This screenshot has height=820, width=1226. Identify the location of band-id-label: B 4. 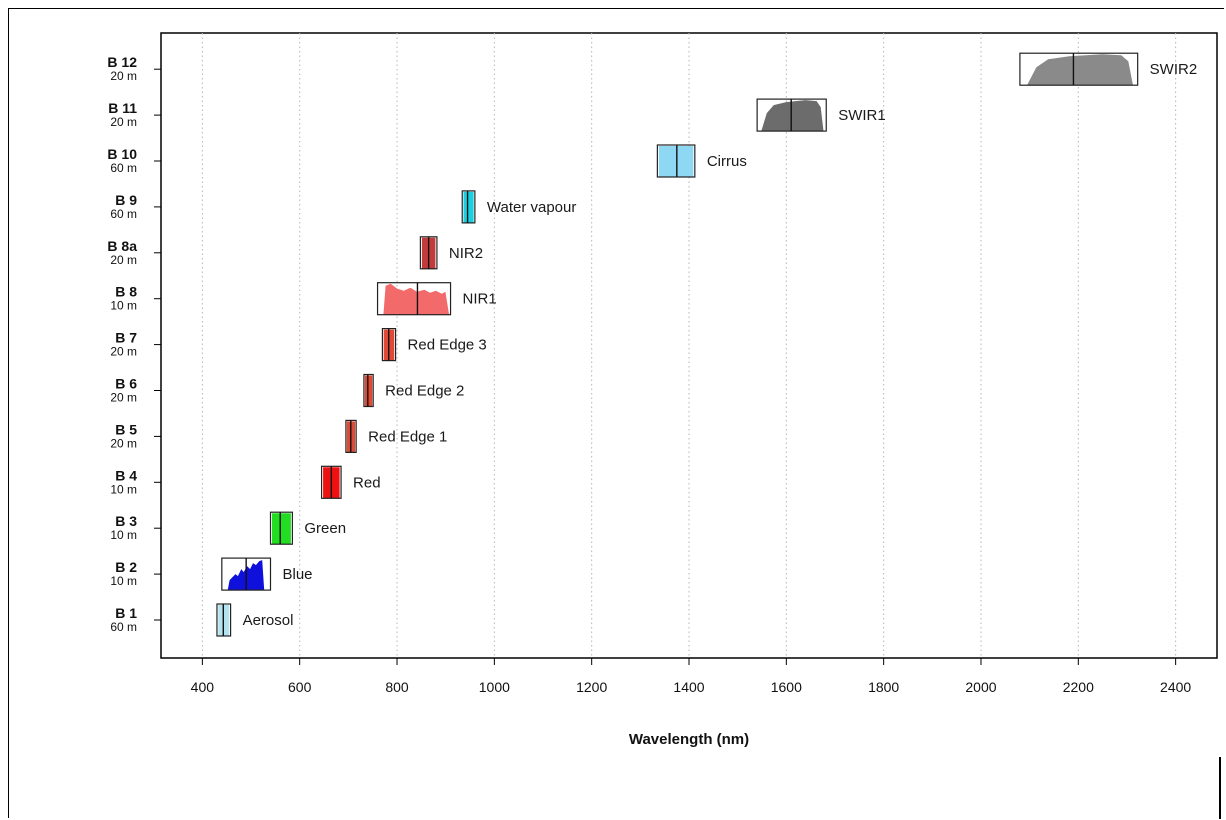
(126, 475).